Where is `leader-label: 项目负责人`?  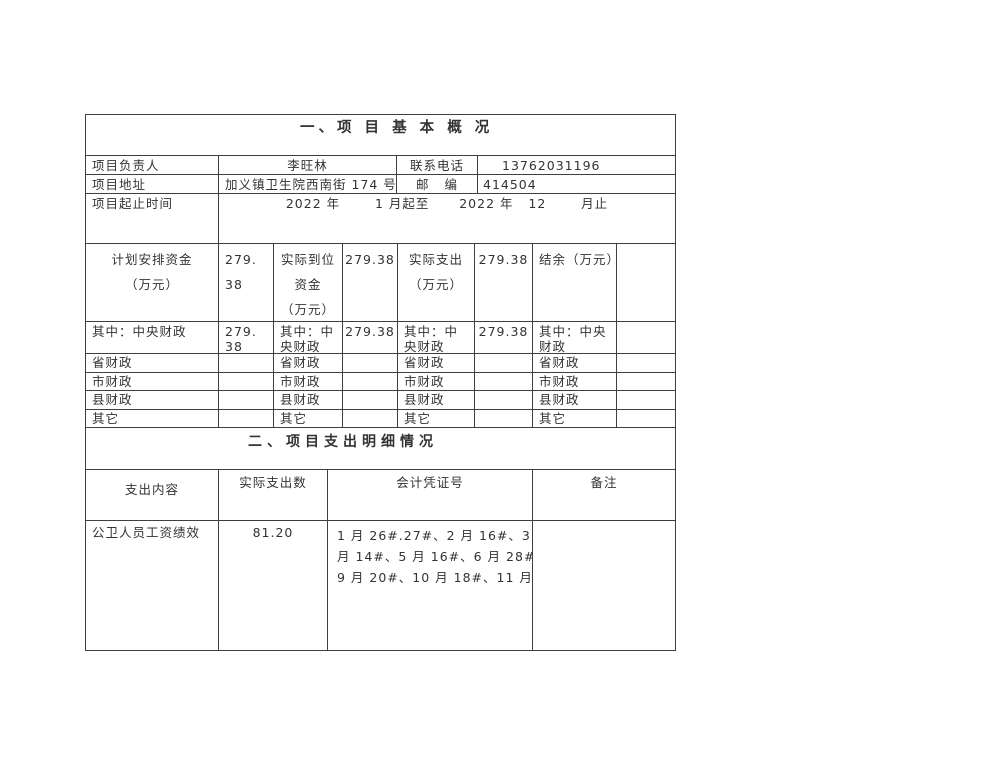
leader-label: 项目负责人 is located at coordinates (152, 165).